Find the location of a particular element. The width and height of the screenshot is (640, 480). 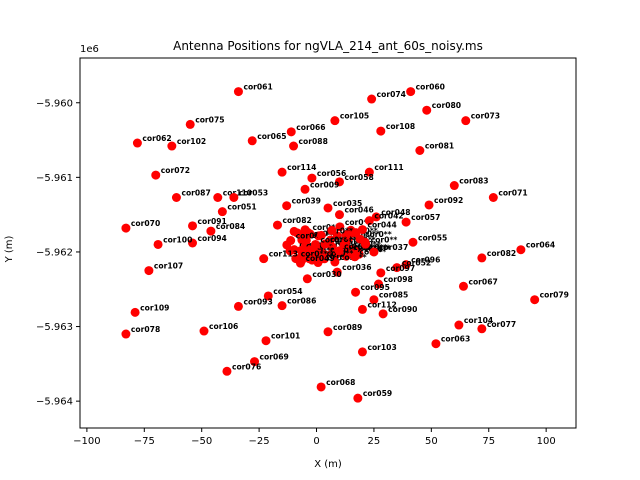

antenna-label: cor089 is located at coordinates (347, 327).